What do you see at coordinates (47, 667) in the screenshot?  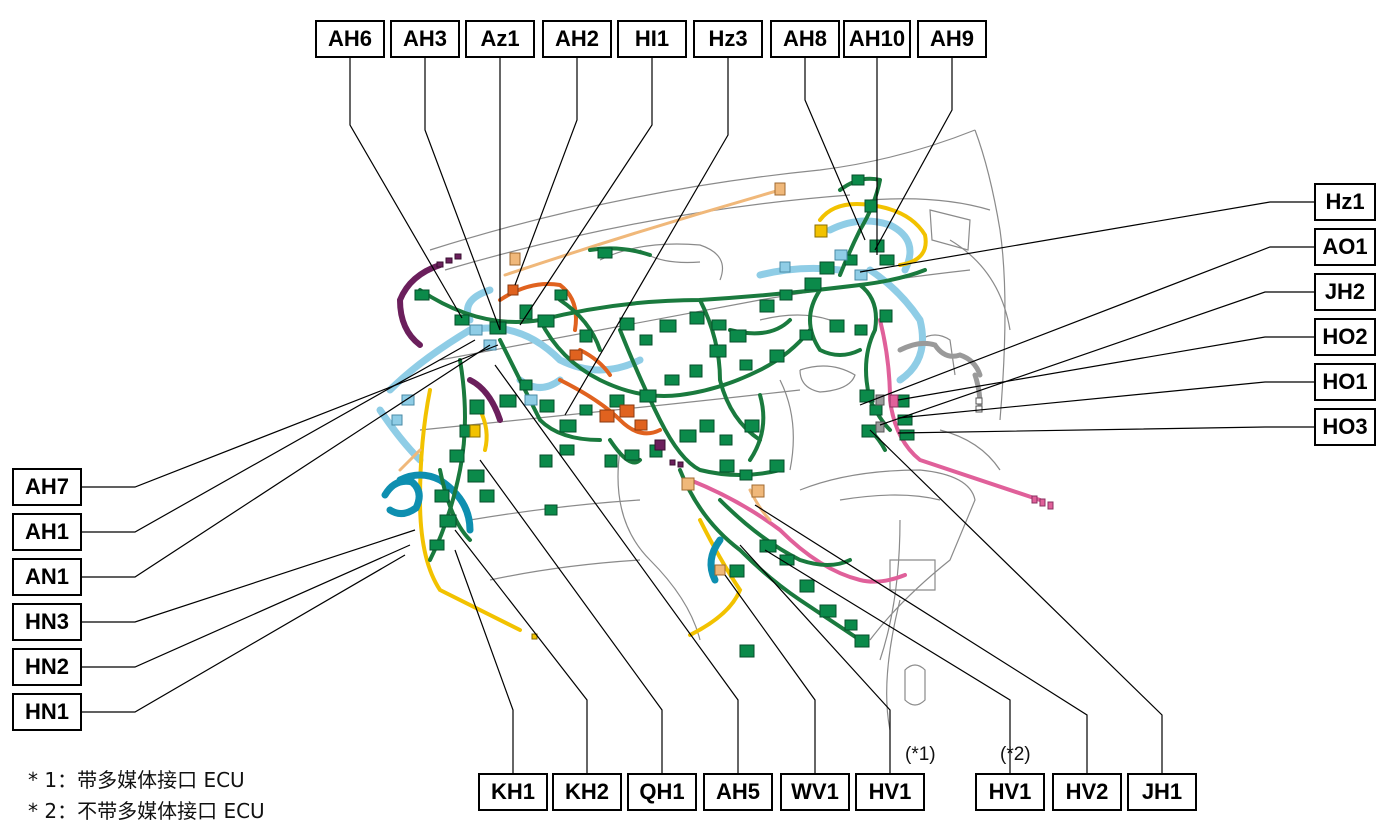 I see `label-left-hn2: HN2` at bounding box center [47, 667].